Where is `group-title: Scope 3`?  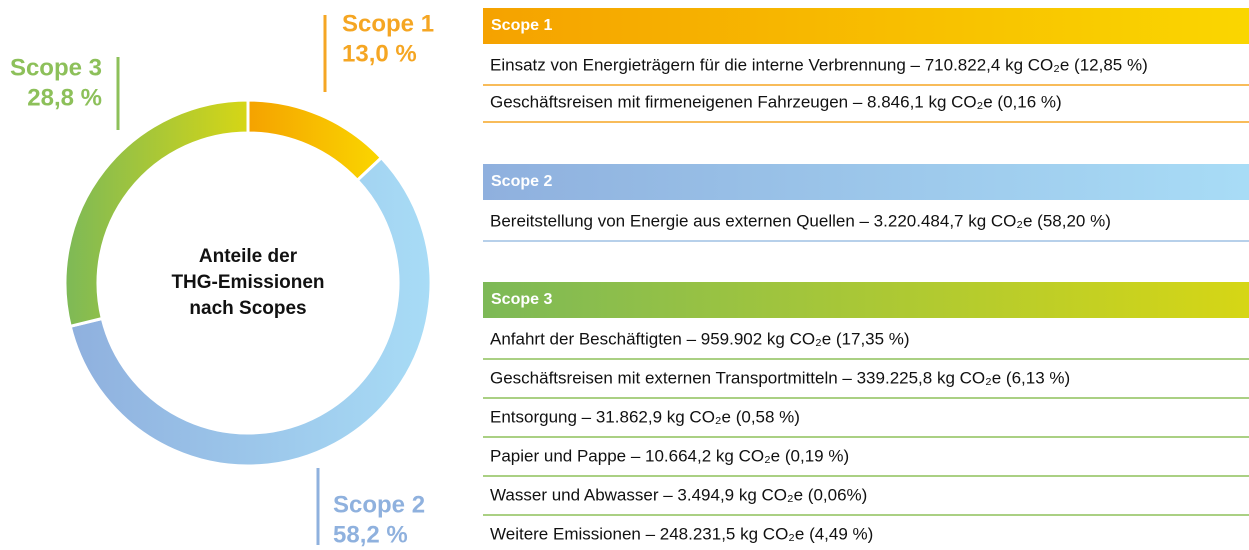 group-title: Scope 3 is located at coordinates (521, 299).